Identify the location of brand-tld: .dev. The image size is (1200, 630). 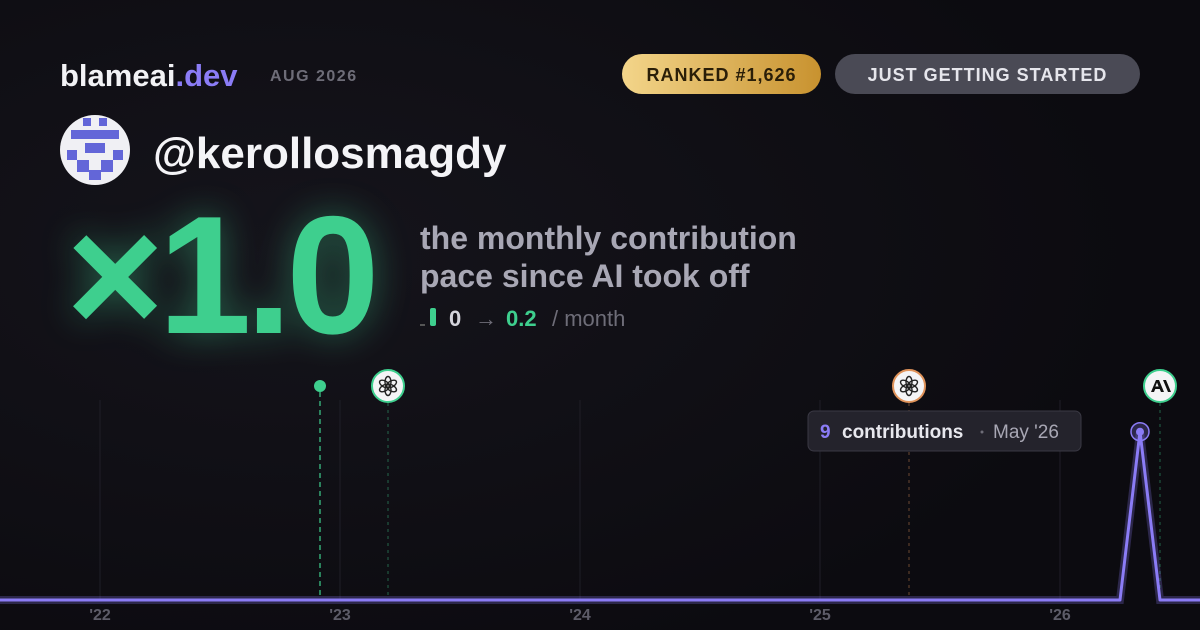
(206, 75).